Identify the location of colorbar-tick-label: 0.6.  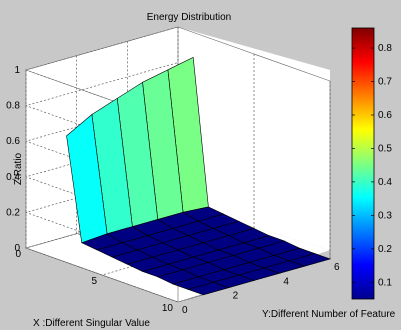
(385, 115).